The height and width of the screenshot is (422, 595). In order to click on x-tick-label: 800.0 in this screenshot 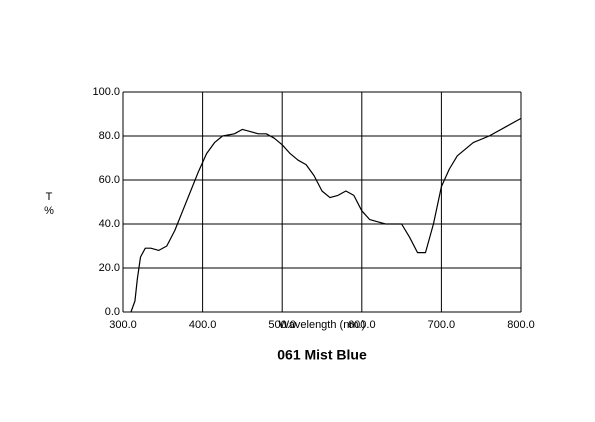, I will do `click(521, 325)`.